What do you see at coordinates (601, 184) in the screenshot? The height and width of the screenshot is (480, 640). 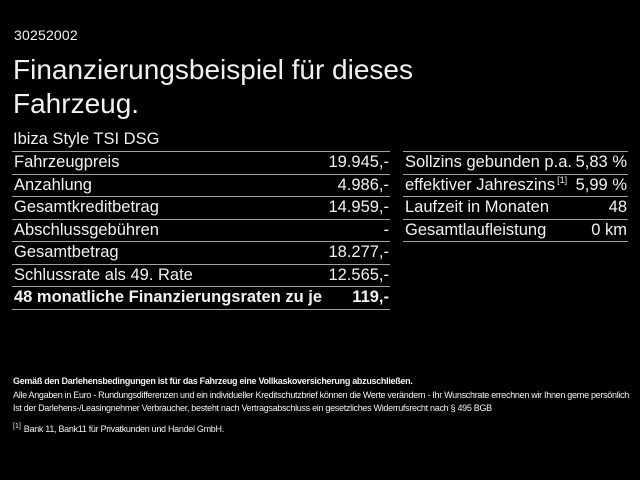 I see `row-value: 5,99 %` at bounding box center [601, 184].